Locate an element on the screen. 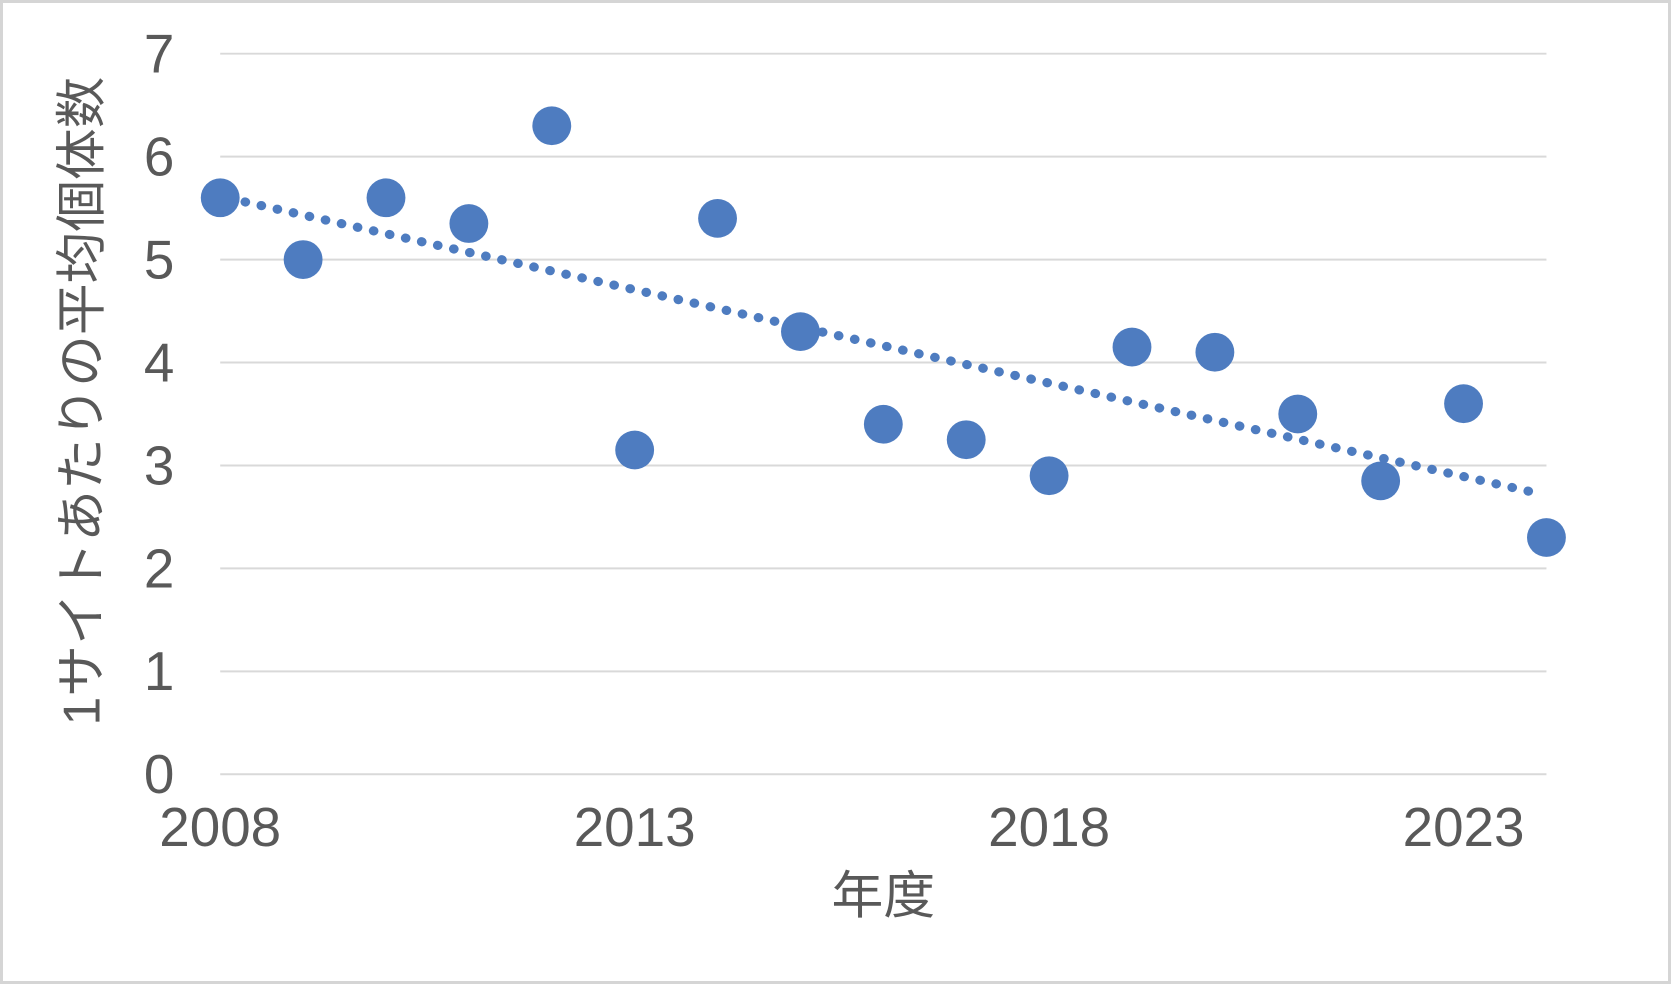  y-tick-label-0: 0 is located at coordinates (159, 774).